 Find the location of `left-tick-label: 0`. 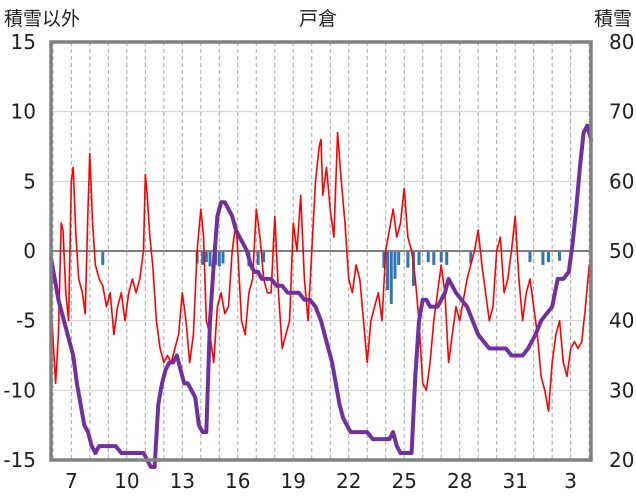

left-tick-label: 0 is located at coordinates (29, 251).